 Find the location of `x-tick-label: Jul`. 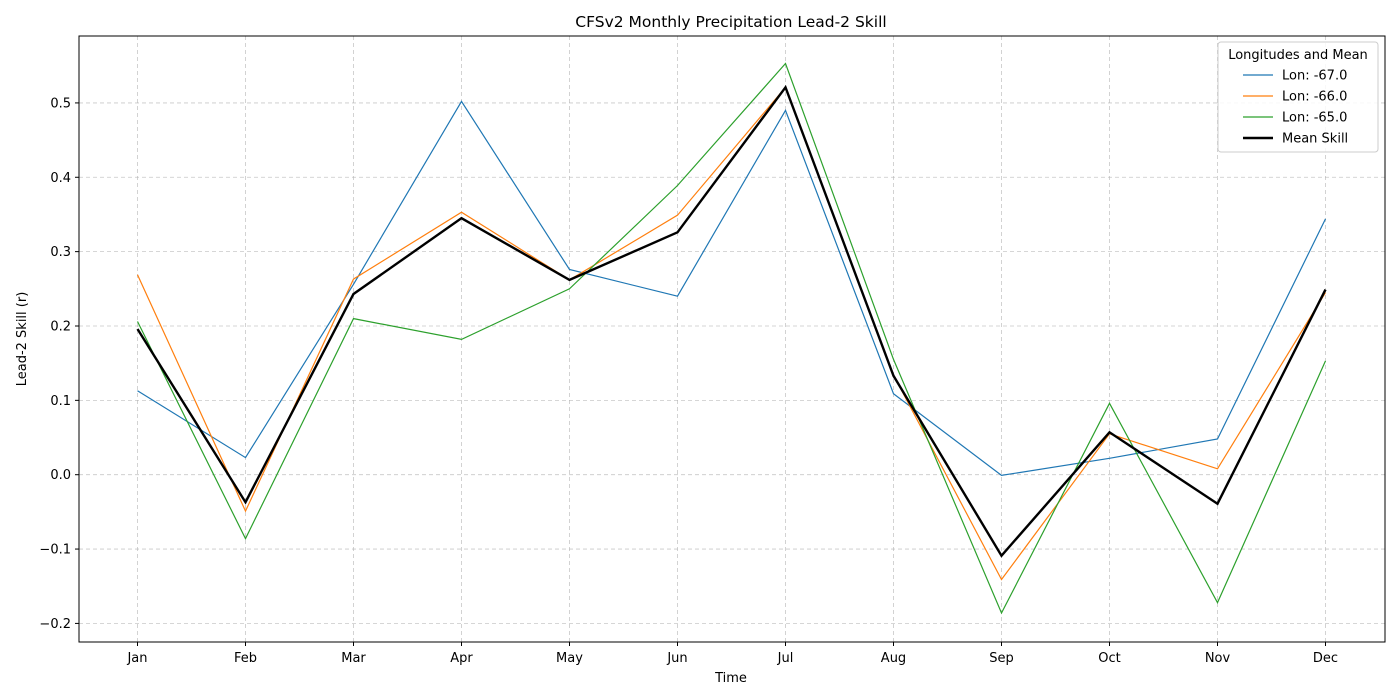

x-tick-label: Jul is located at coordinates (785, 658).